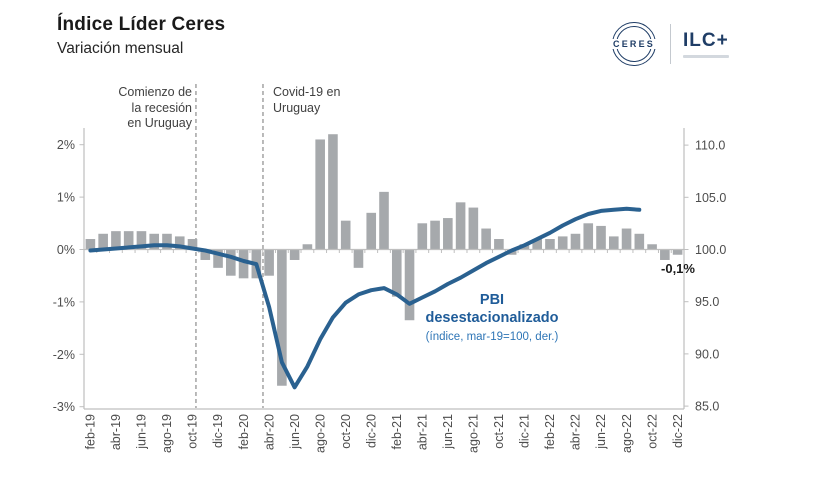 The height and width of the screenshot is (494, 819). Describe the element at coordinates (218, 431) in the screenshot. I see `x-axis-label: dic-19` at that location.